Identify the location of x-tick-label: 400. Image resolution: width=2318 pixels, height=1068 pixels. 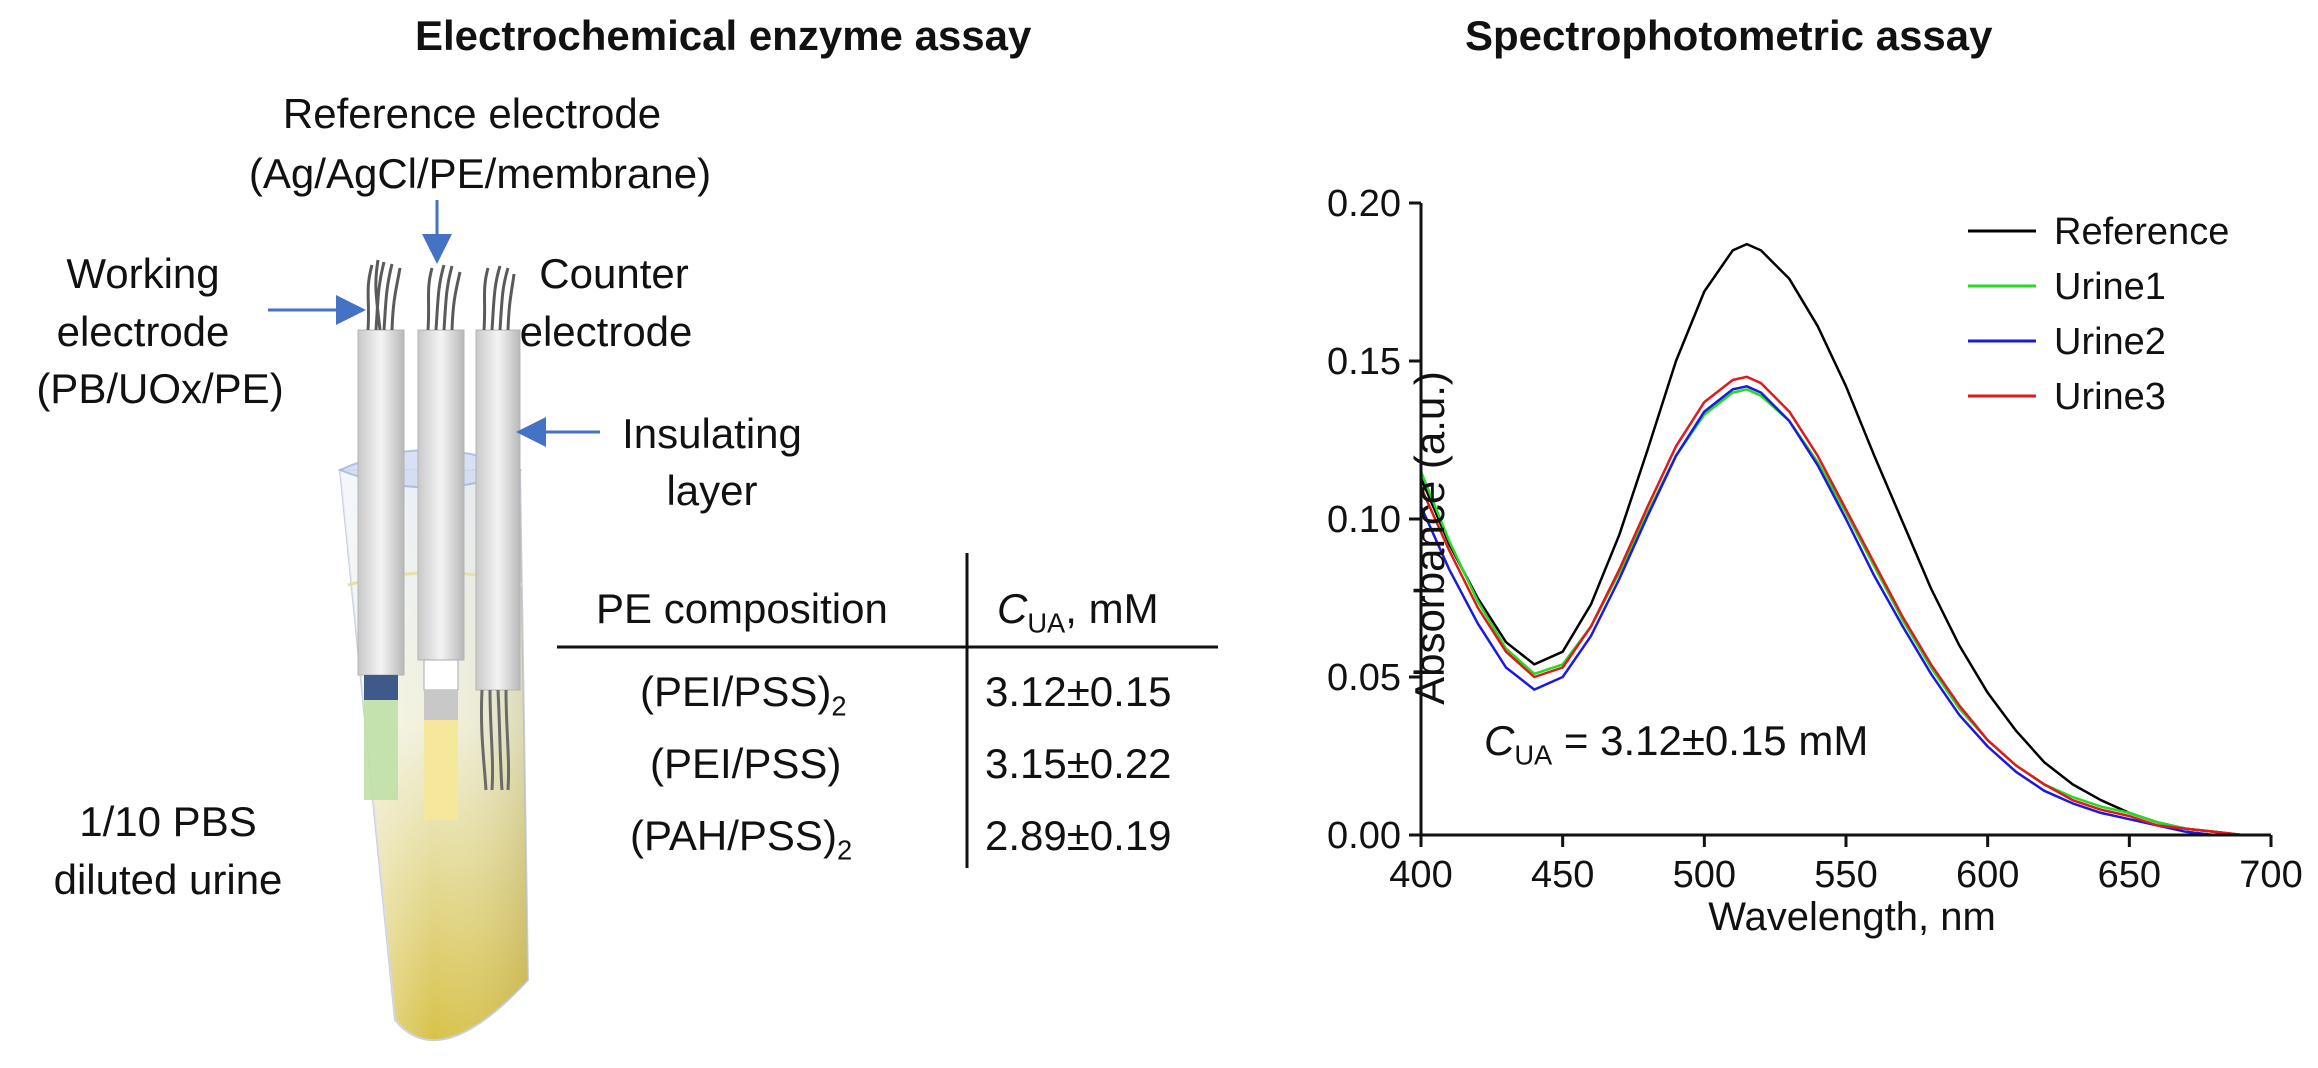
(1420, 875).